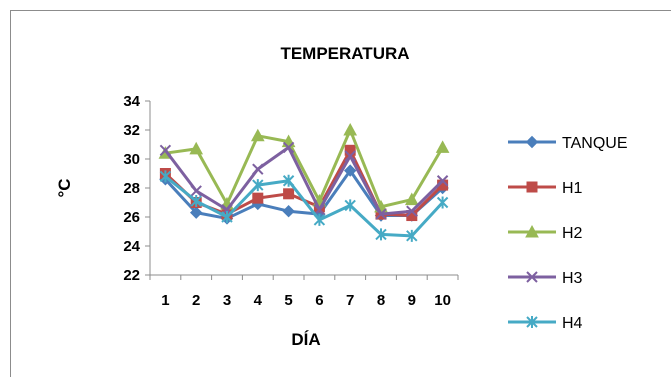  What do you see at coordinates (131, 130) in the screenshot?
I see `y-tick-label: 32` at bounding box center [131, 130].